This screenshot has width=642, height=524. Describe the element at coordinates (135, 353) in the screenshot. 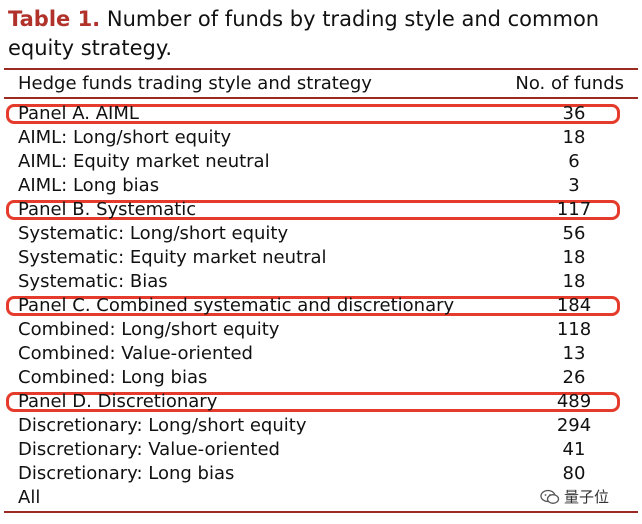

I see `row-label: Combined: Value-oriented` at that location.